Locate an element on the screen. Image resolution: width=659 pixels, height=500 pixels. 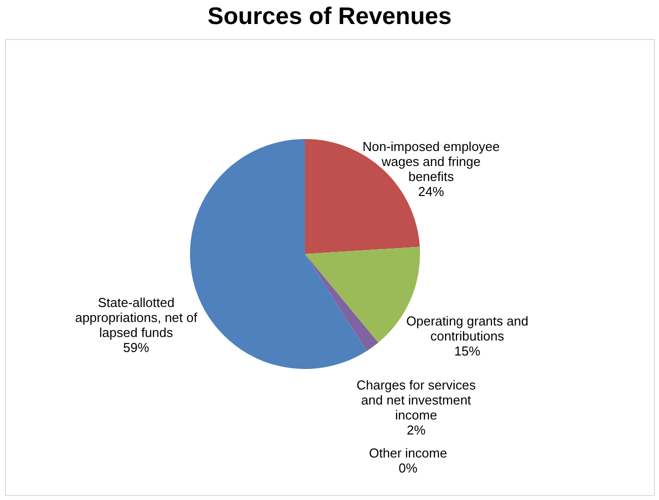
category-label: Other income is located at coordinates (408, 452).